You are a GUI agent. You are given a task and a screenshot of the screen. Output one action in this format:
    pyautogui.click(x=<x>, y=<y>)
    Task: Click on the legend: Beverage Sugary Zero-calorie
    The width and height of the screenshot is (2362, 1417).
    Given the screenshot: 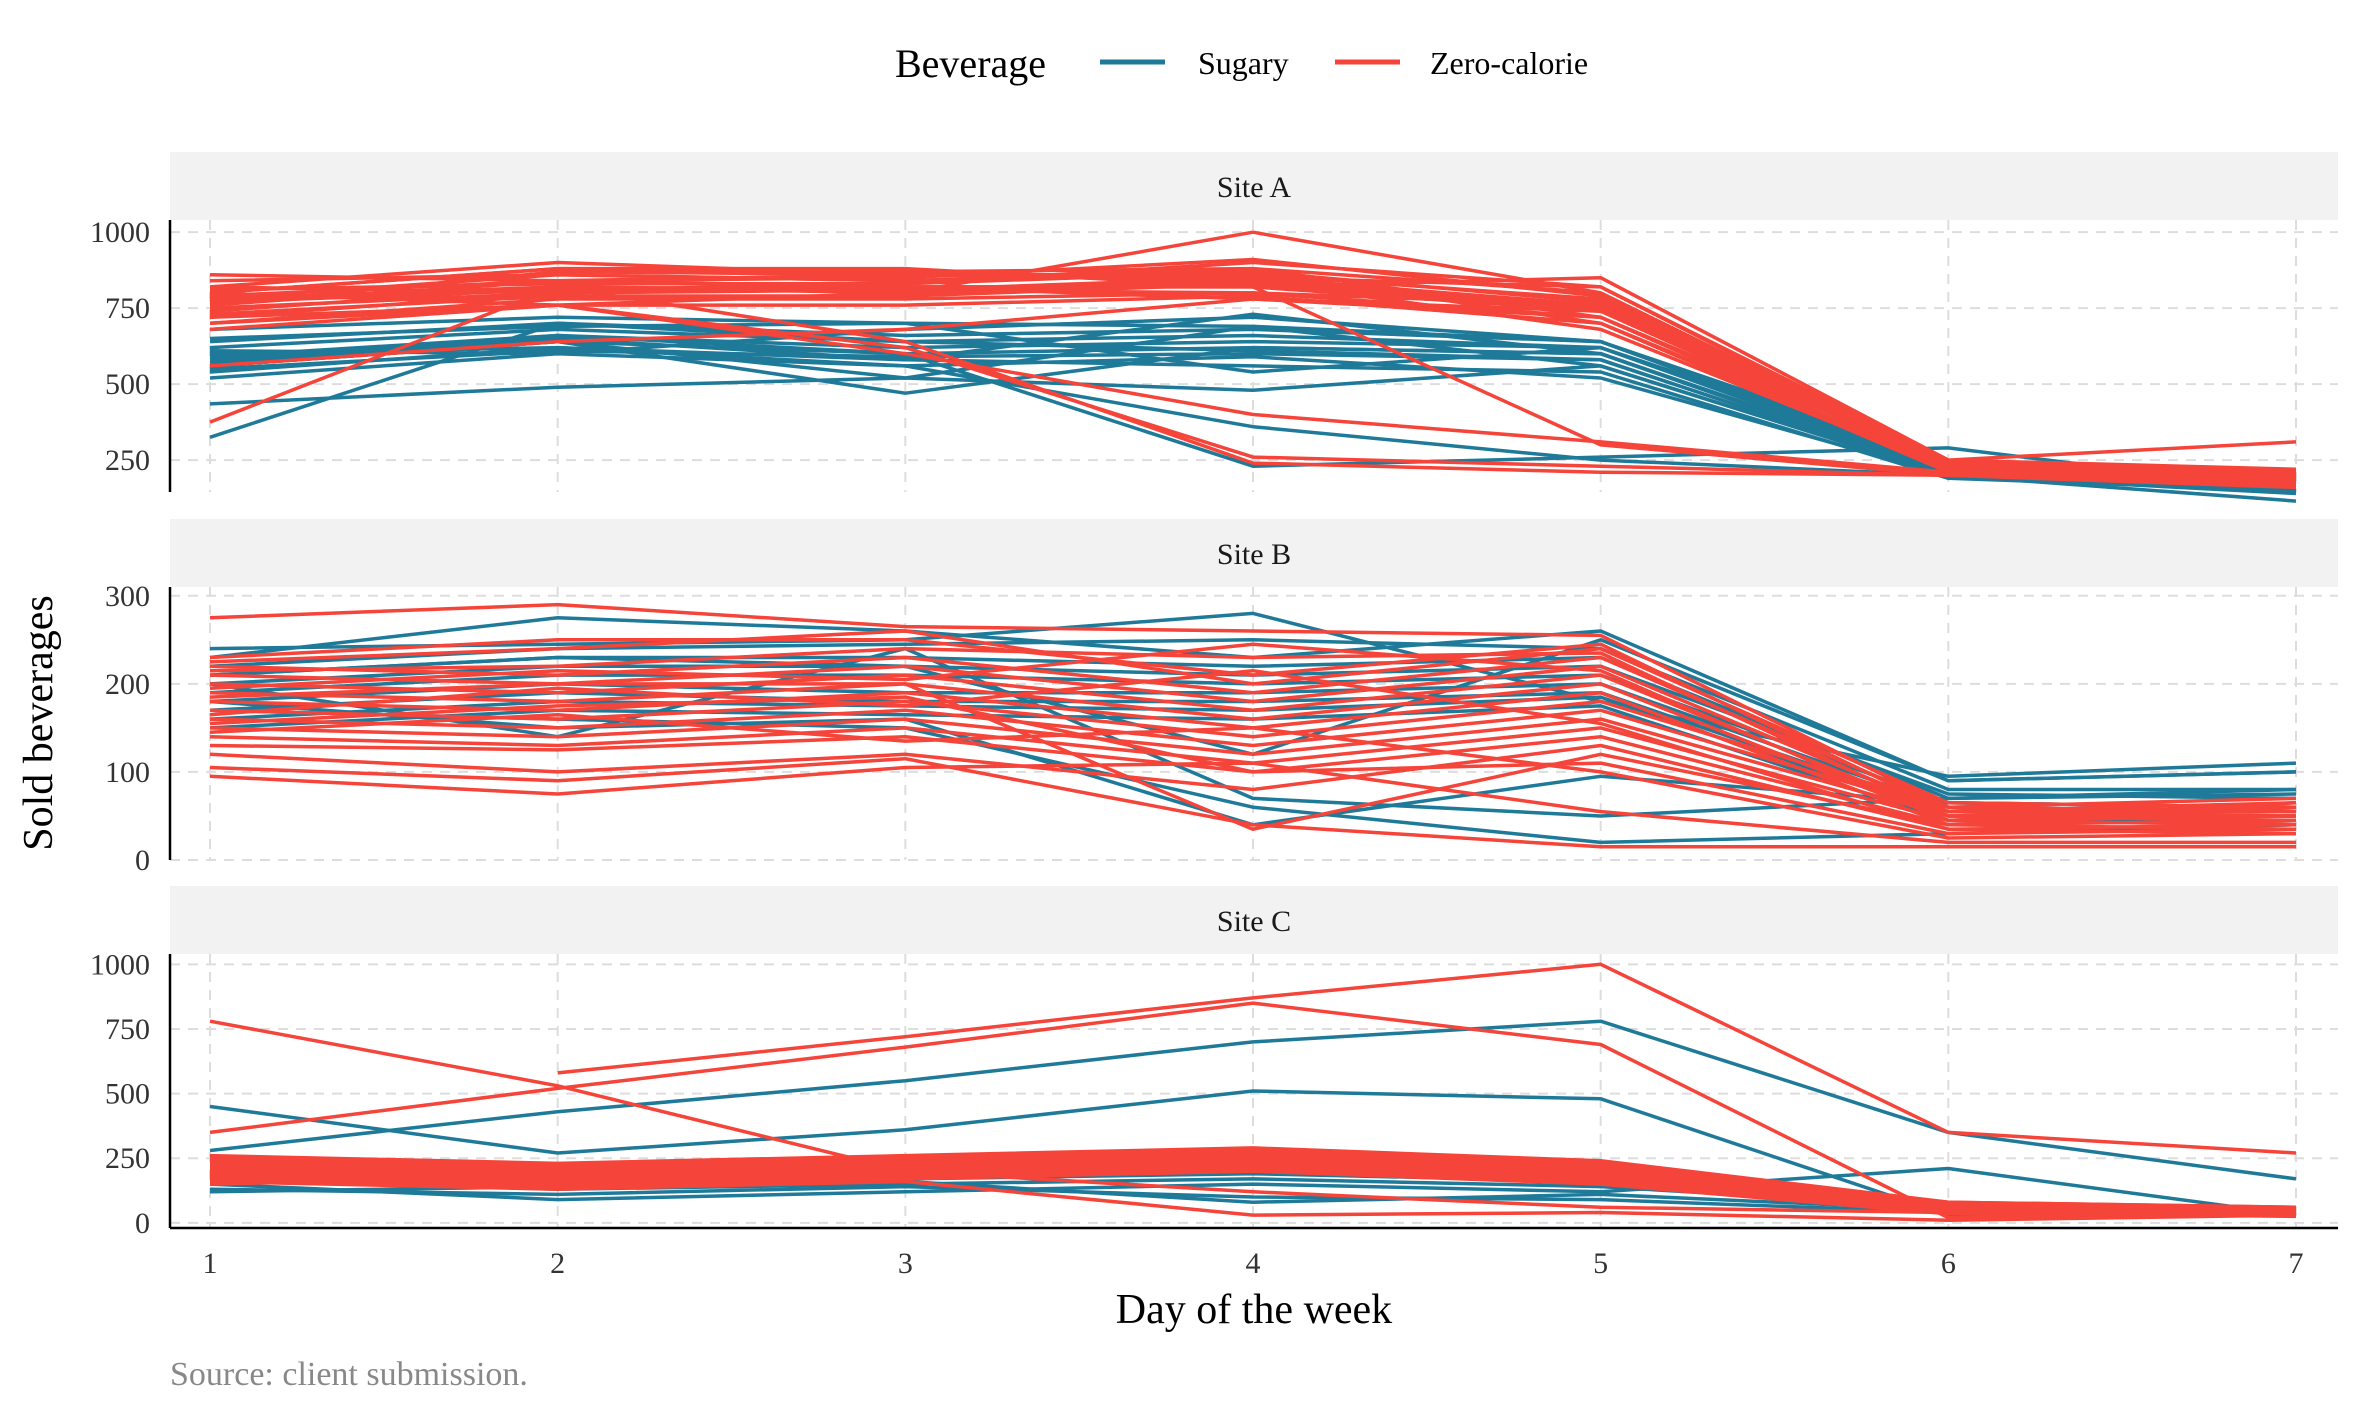 What is the action you would take?
    pyautogui.click(x=1241, y=63)
    